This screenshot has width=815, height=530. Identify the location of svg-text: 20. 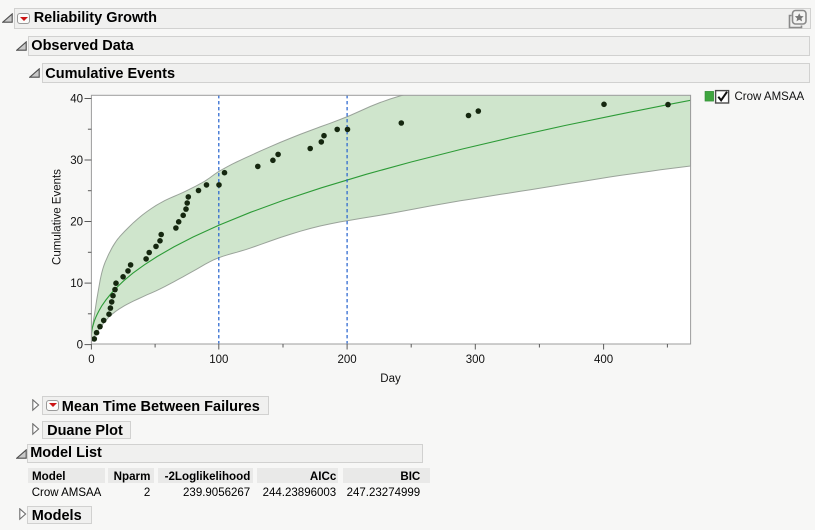
(76, 222).